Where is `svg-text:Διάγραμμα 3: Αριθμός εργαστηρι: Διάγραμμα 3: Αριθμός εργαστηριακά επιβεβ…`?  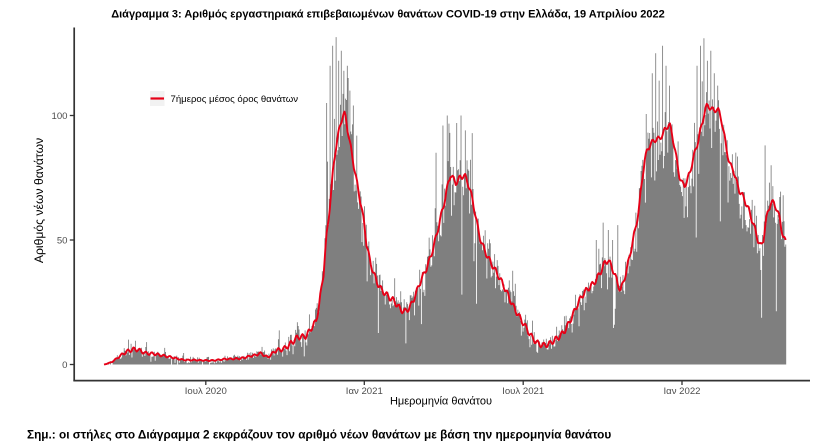 svg-text:Διάγραμμα 3: Αριθμός εργαστηρι: Διάγραμμα 3: Αριθμός εργαστηριακά επιβεβ… is located at coordinates (388, 14).